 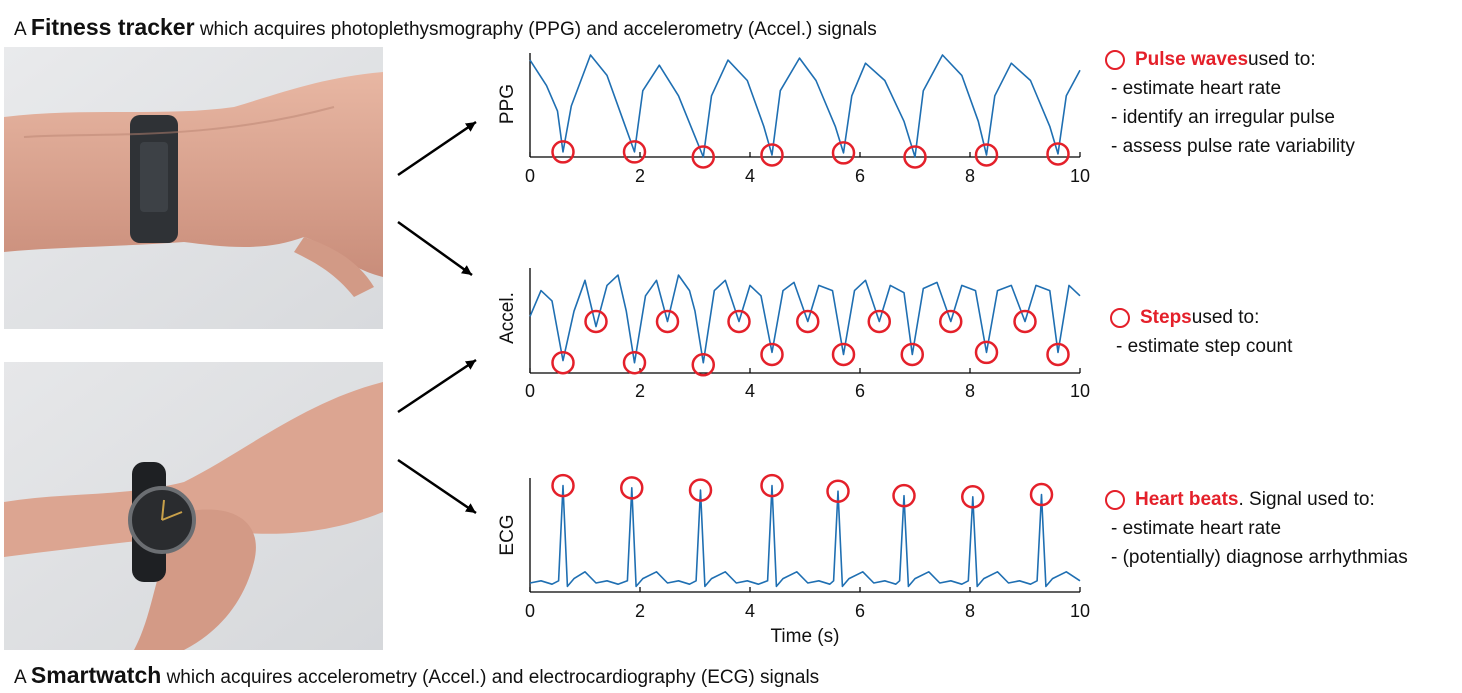 What do you see at coordinates (793, 334) in the screenshot?
I see `chart-accel: 0 2 4 6 8 10 Accel.` at bounding box center [793, 334].